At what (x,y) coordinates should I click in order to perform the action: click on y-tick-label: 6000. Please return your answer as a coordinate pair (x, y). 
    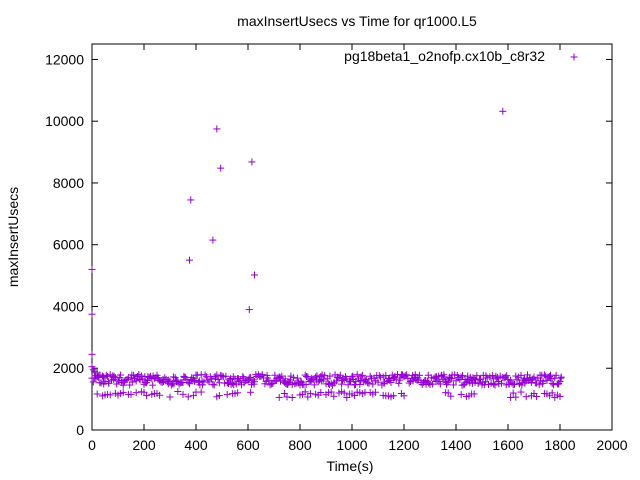
    Looking at the image, I should click on (68, 245).